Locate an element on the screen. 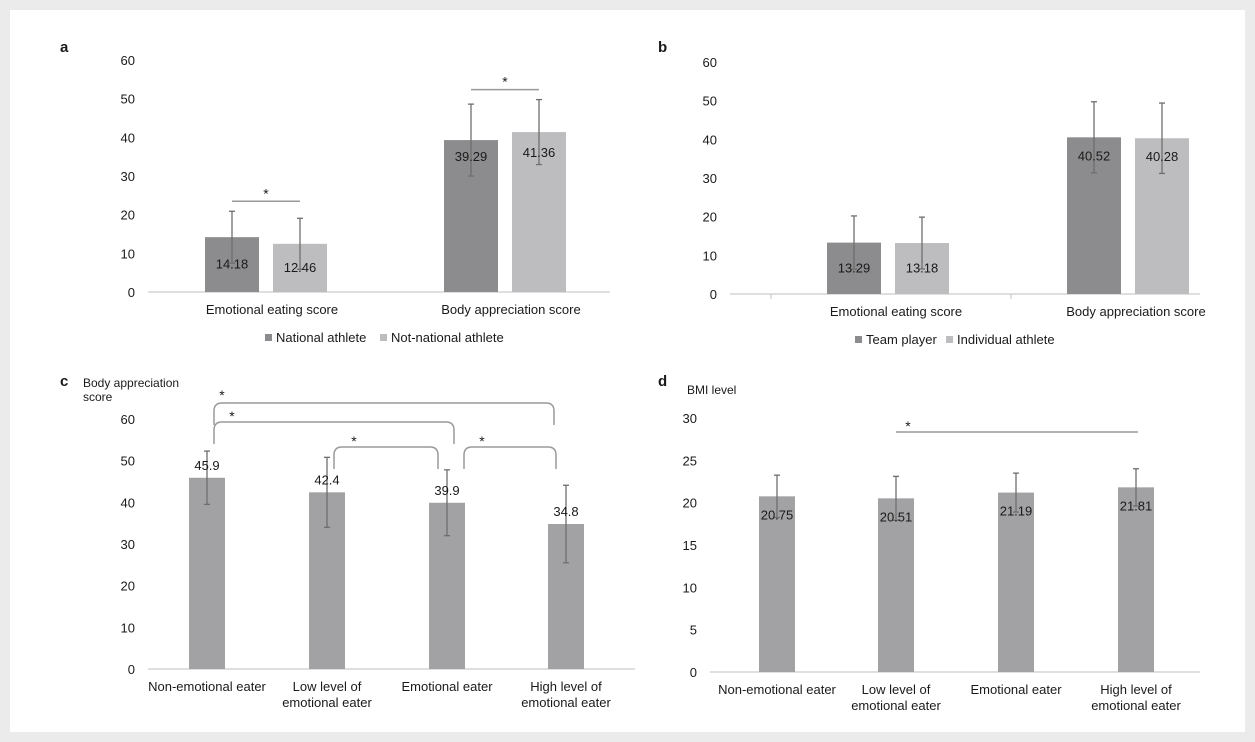  bar-value-label: 40.28 is located at coordinates (1162, 156).